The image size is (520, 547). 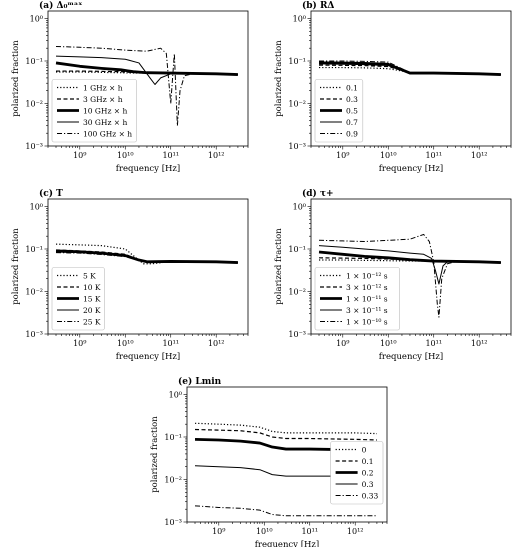 What do you see at coordinates (411, 78) in the screenshot?
I see `axes-frame-b` at bounding box center [411, 78].